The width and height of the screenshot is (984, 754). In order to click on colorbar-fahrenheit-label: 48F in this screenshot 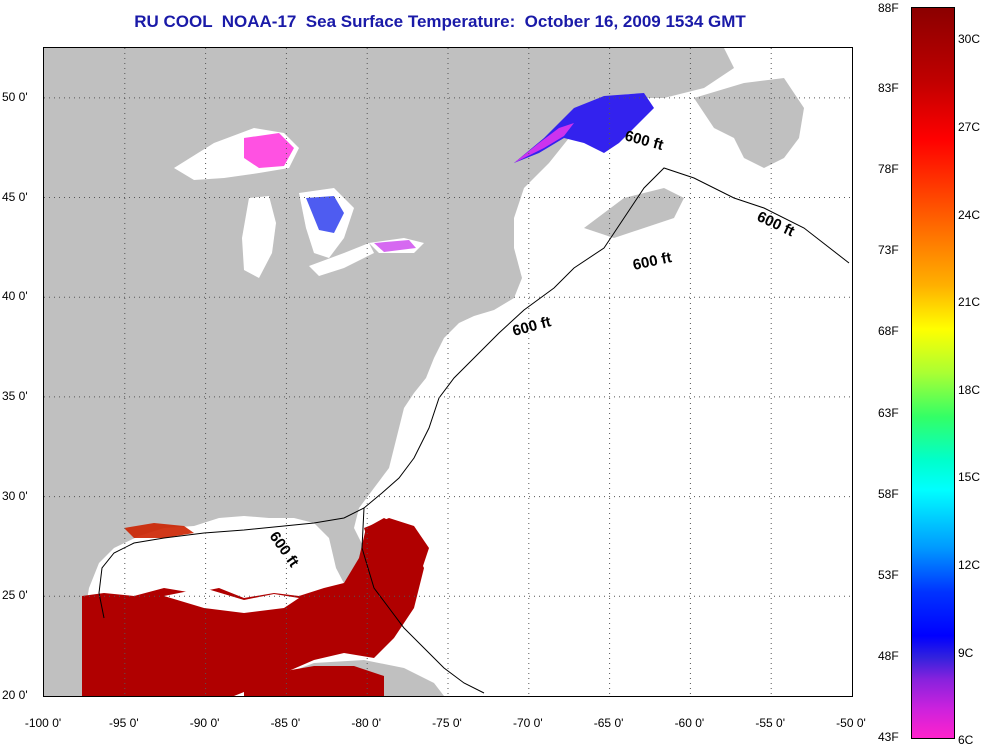, I will do `click(888, 655)`.